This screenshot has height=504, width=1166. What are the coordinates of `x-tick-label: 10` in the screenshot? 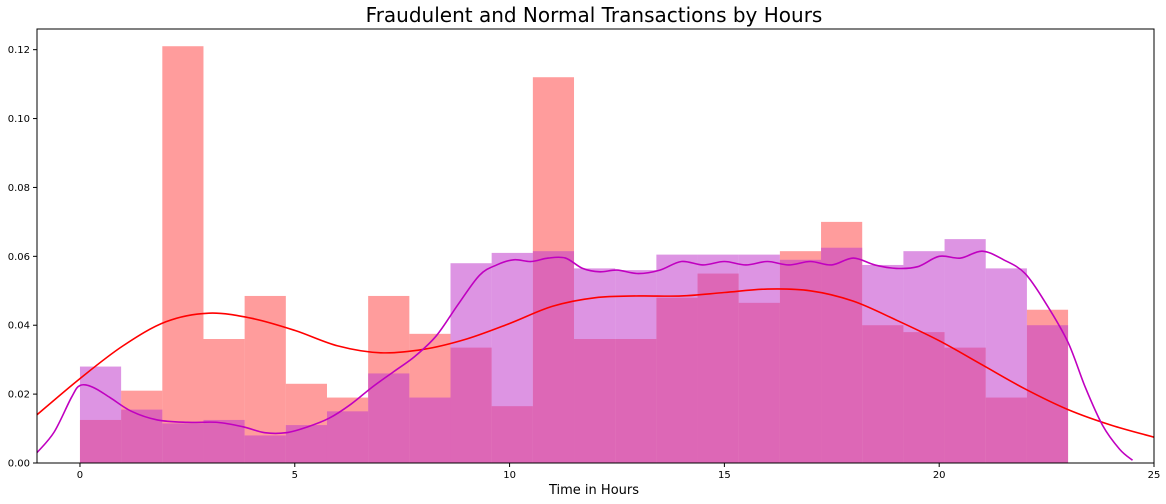 It's located at (509, 475).